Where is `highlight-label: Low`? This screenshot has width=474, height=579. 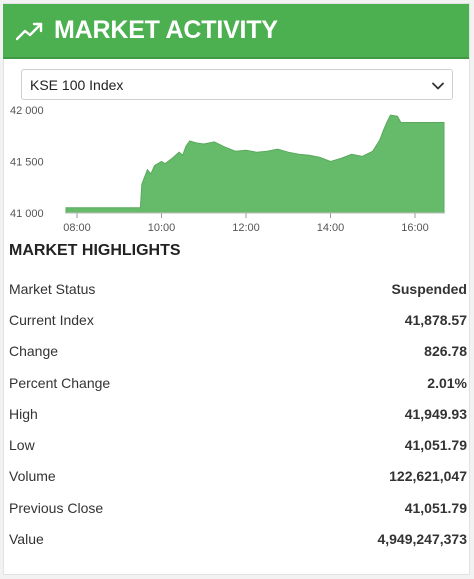 highlight-label: Low is located at coordinates (22, 445).